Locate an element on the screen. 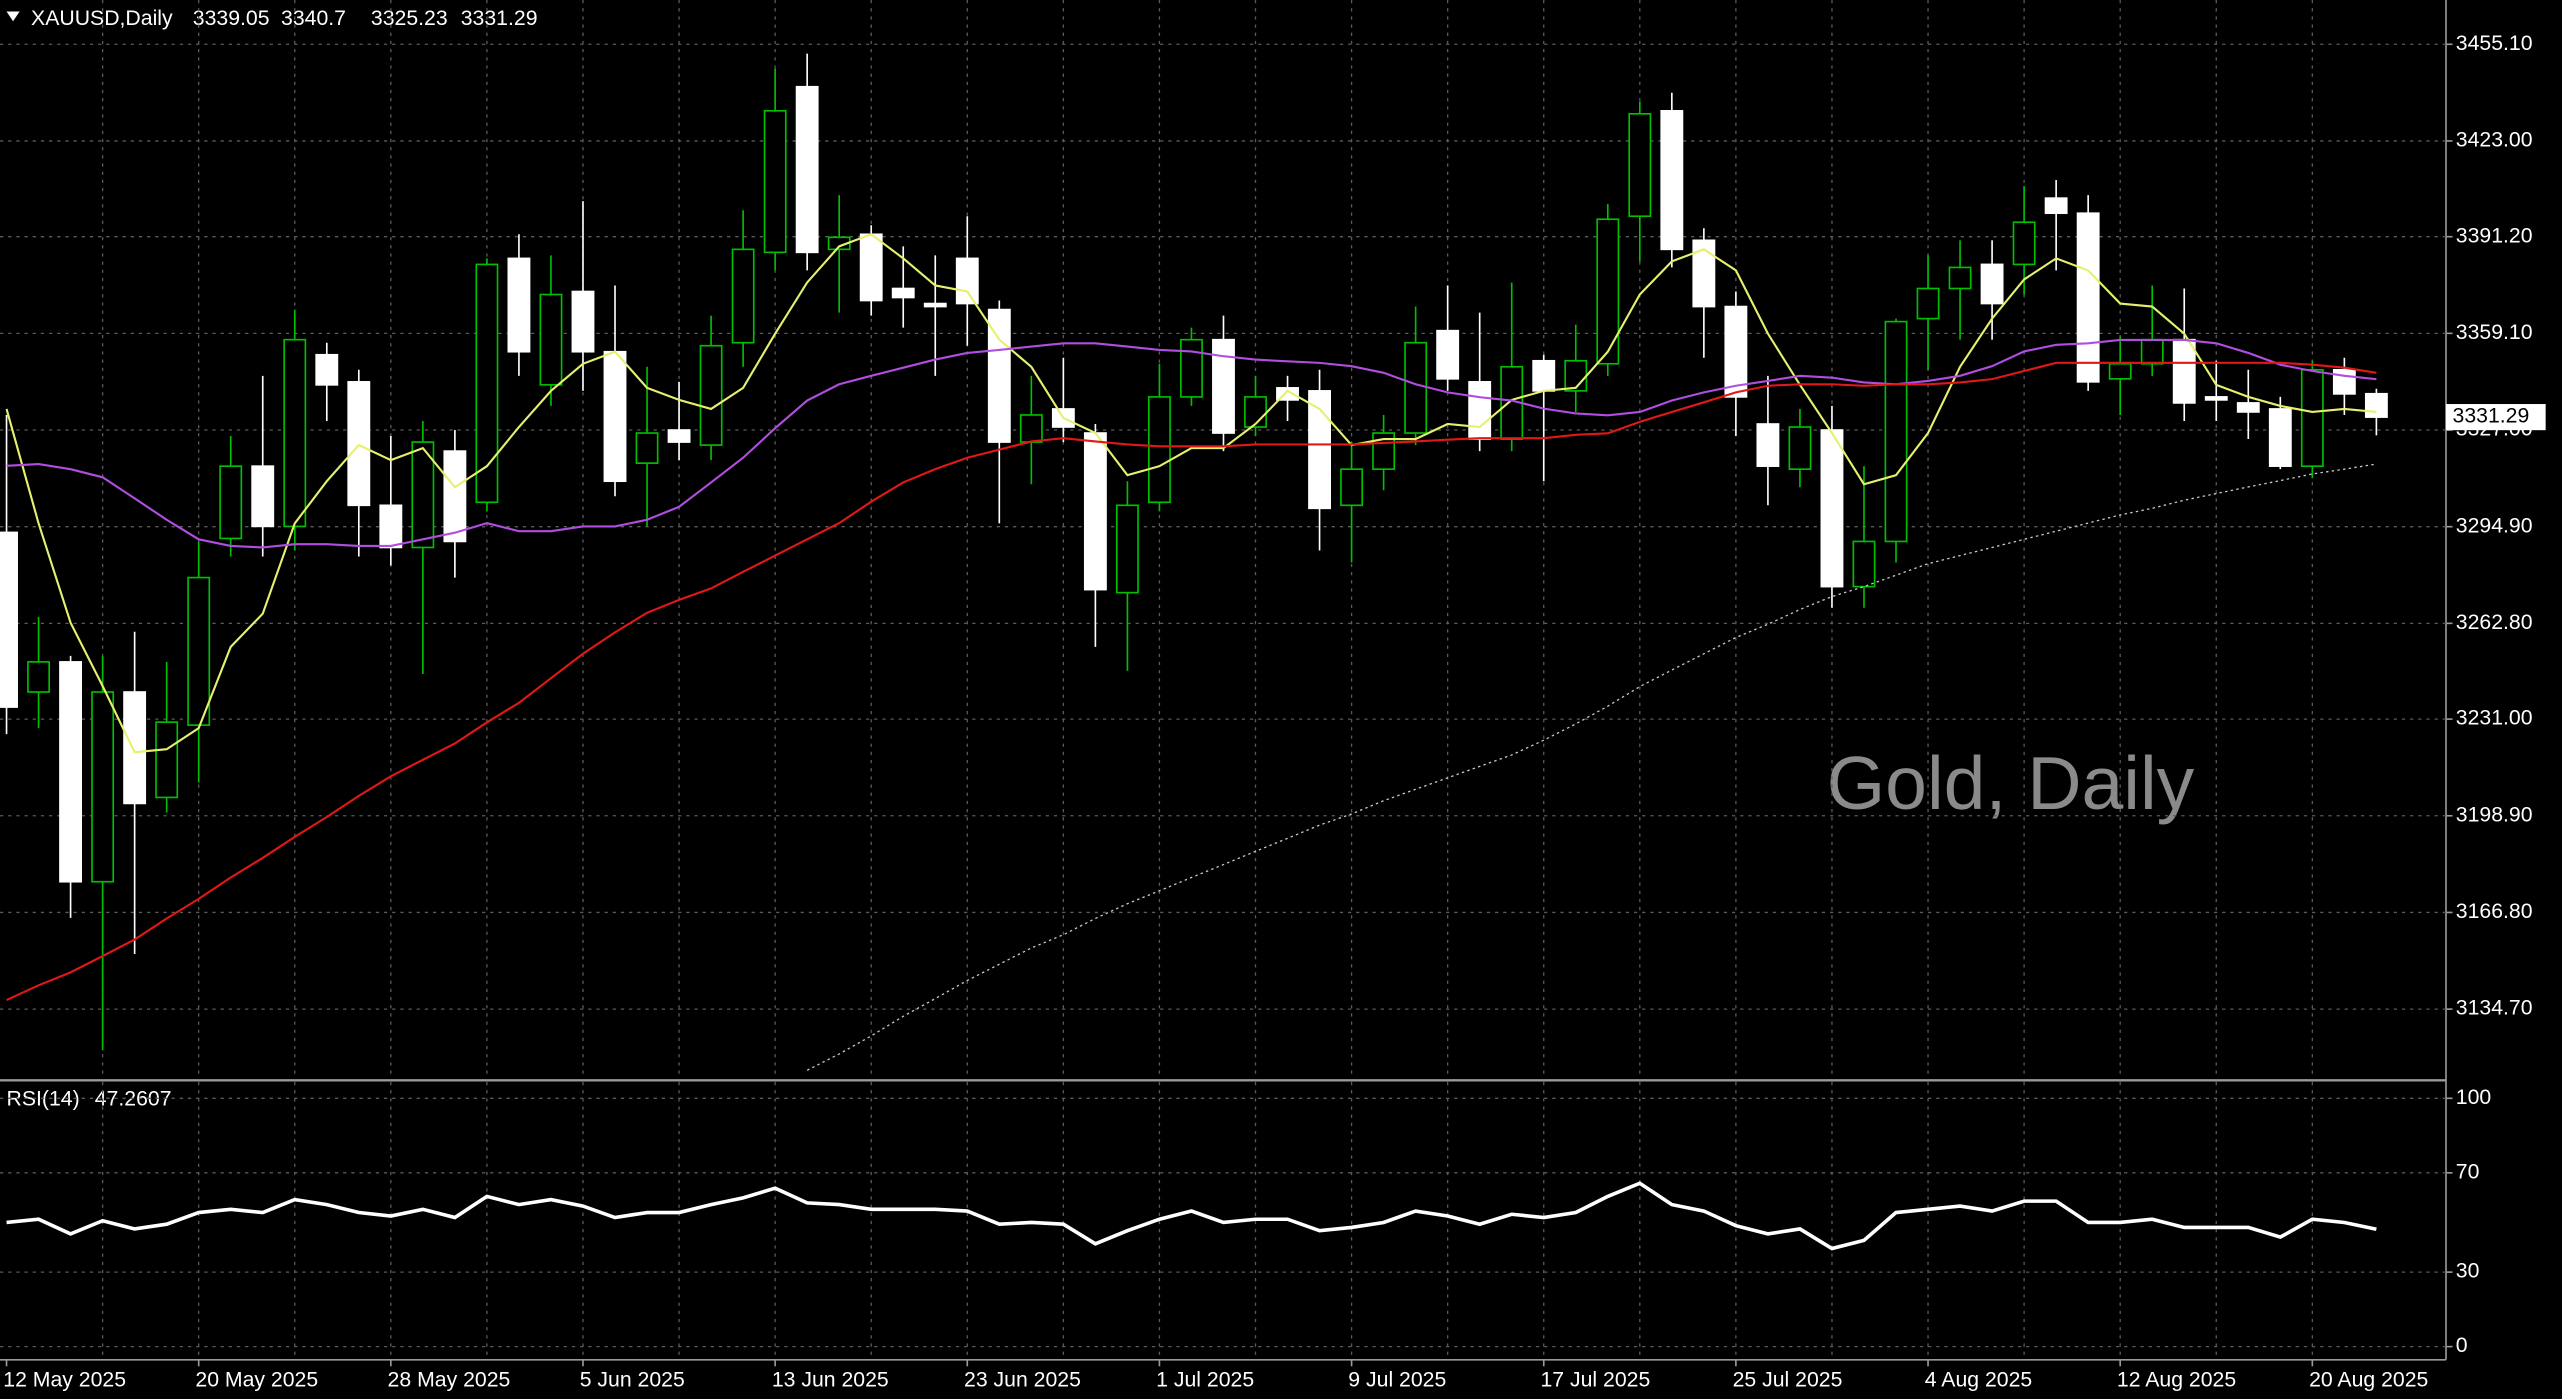 The height and width of the screenshot is (1399, 2562). x-tick-label: 12 May 2025 is located at coordinates (64, 1380).